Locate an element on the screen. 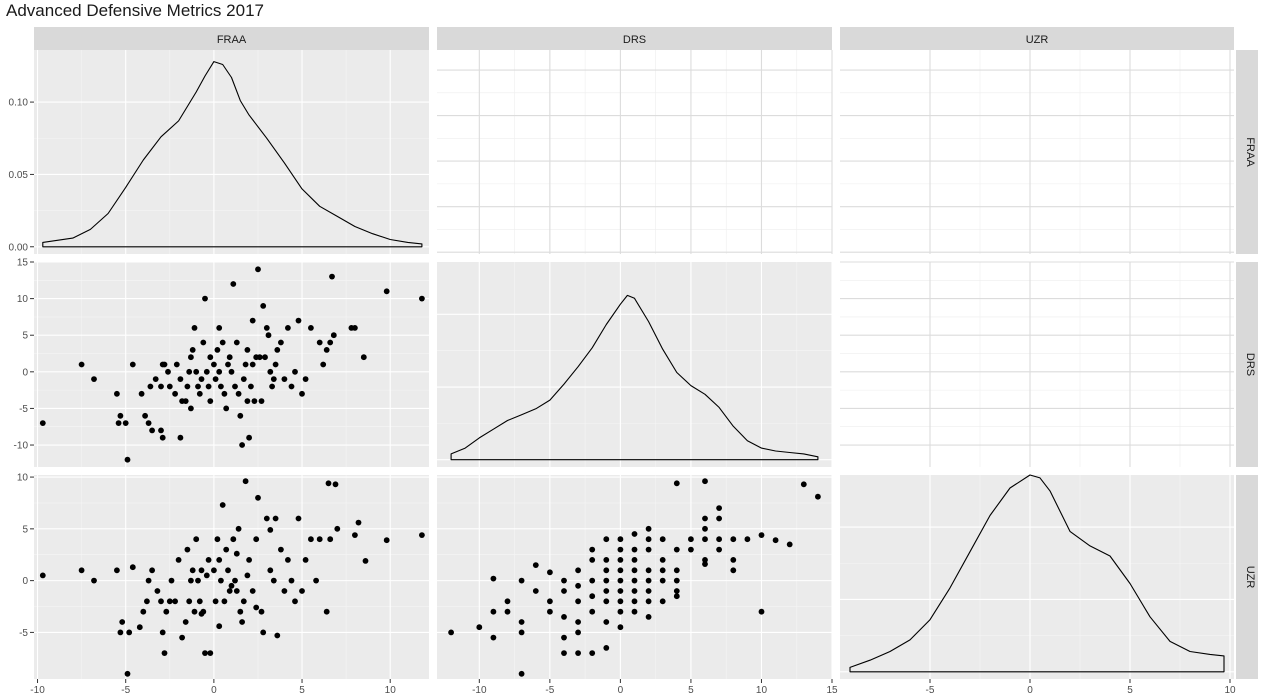 Image resolution: width=1262 pixels, height=699 pixels. panel-uzr-drs is located at coordinates (1037, 364).